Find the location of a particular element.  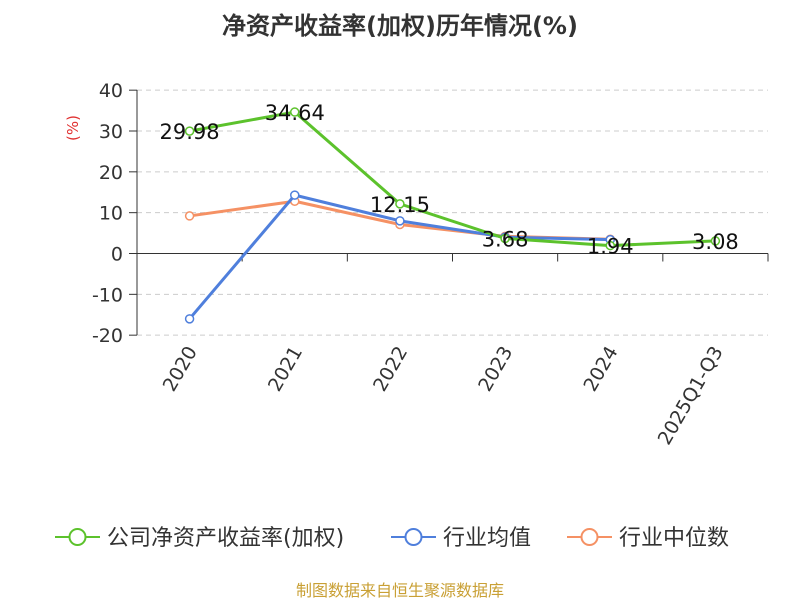

y-axis-label: (%) is located at coordinates (73, 128).